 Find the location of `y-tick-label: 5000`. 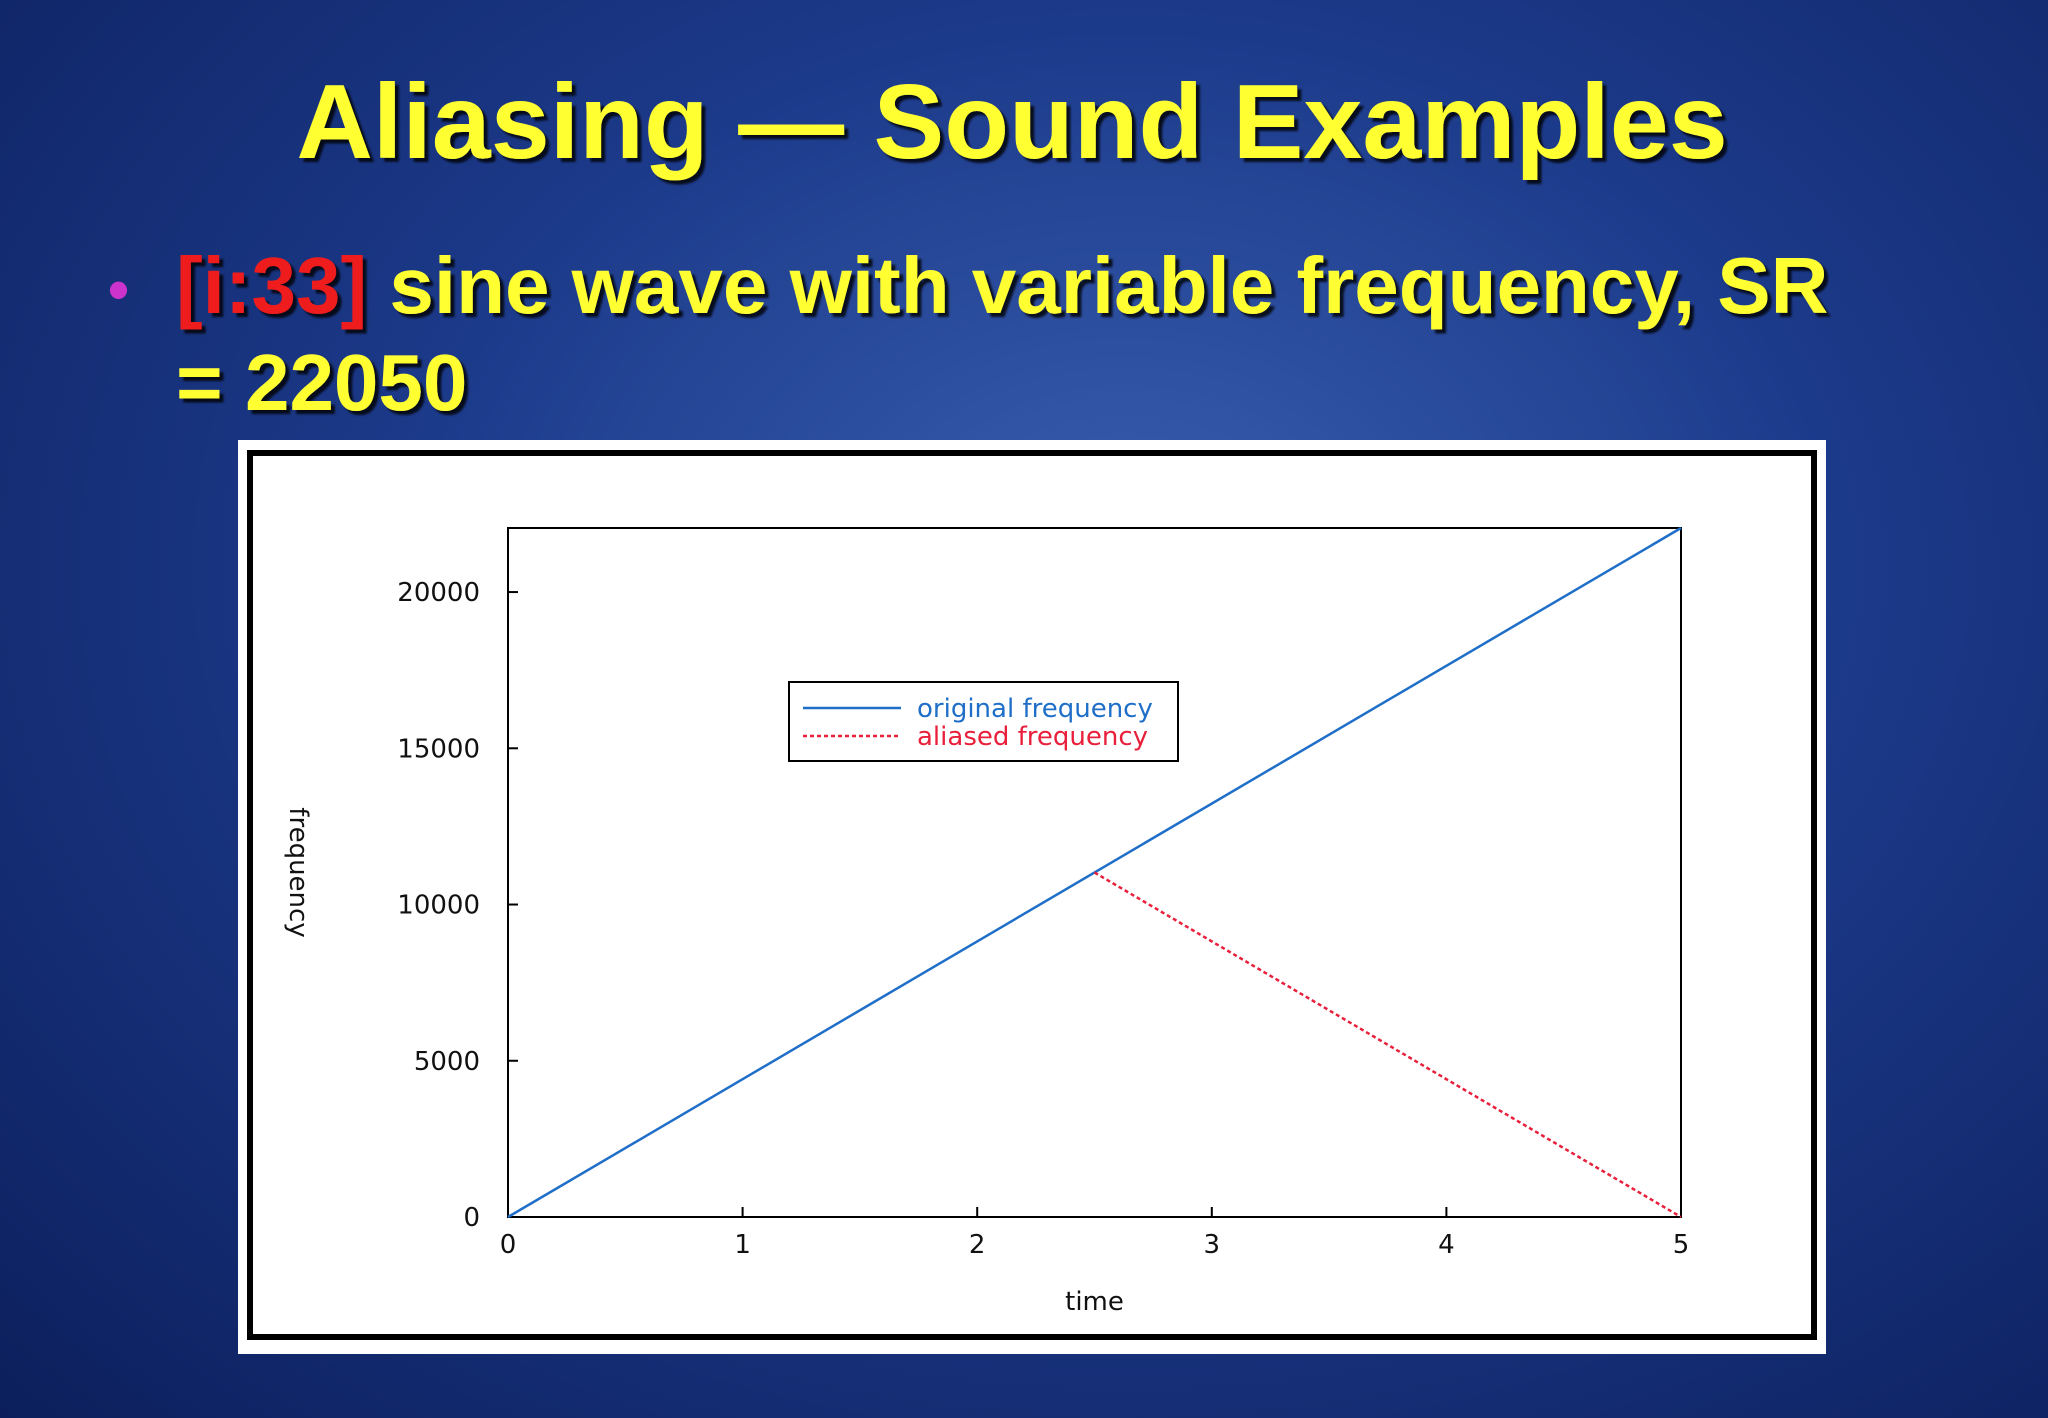

y-tick-label: 5000 is located at coordinates (447, 1062).